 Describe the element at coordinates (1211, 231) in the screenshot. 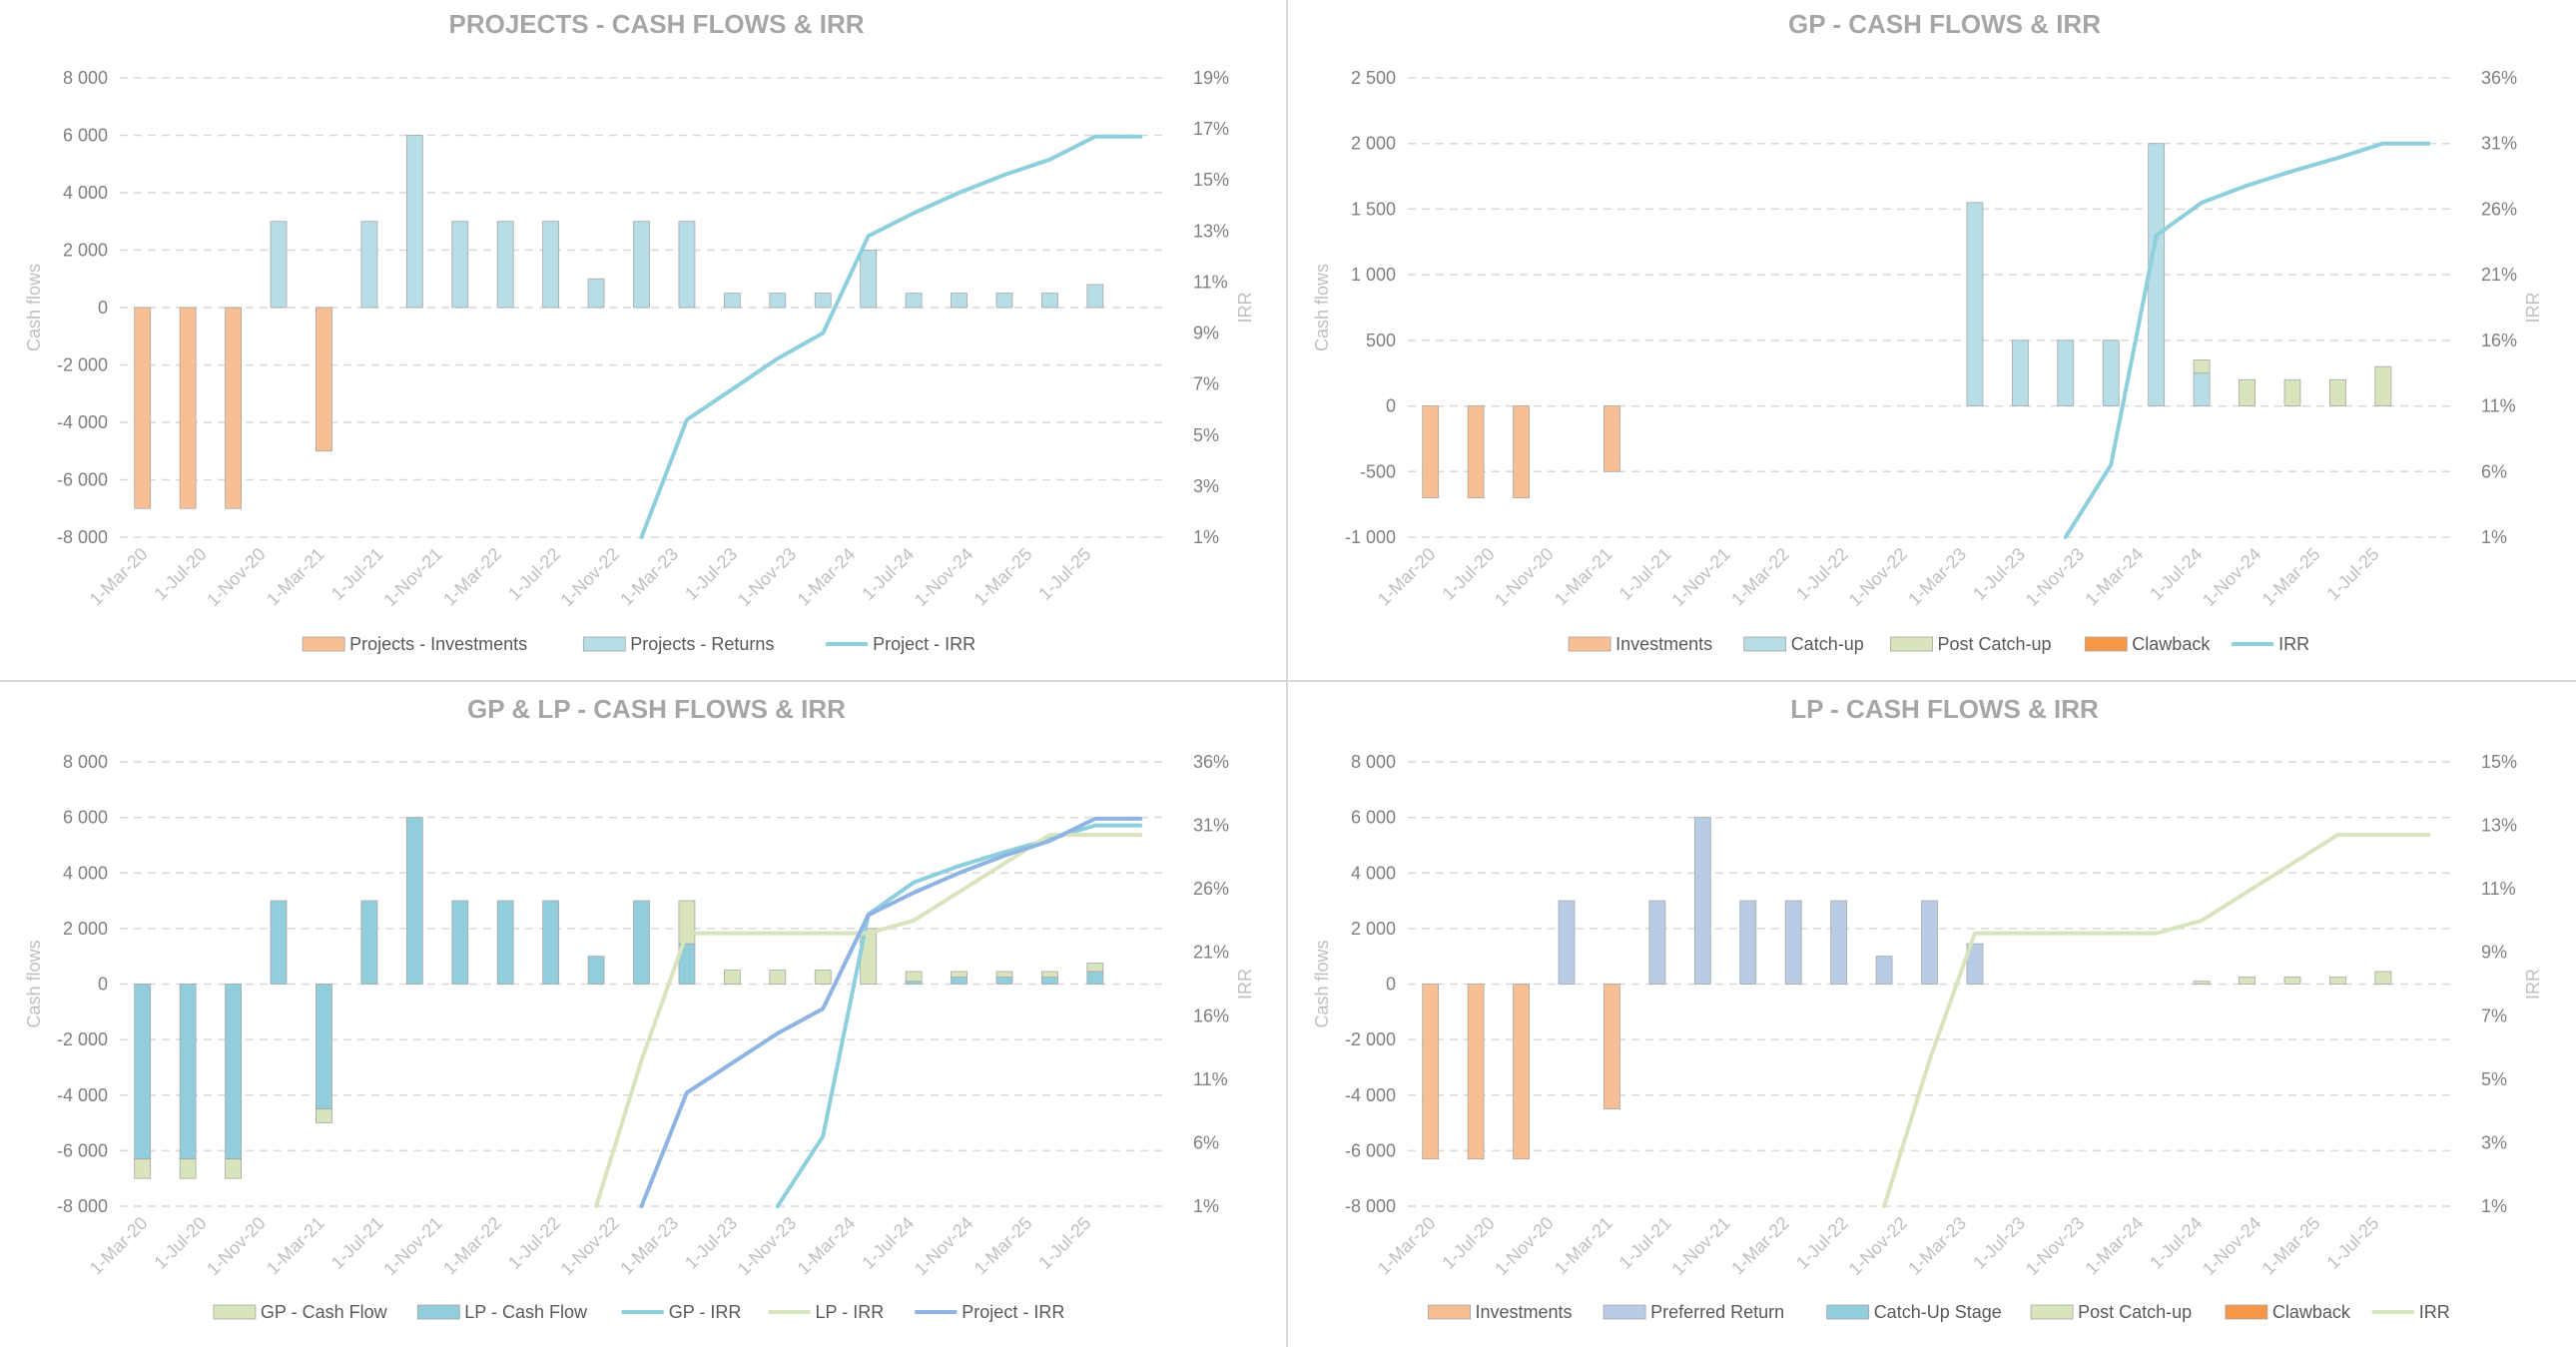

I see `y2-tick-label: 13%` at that location.